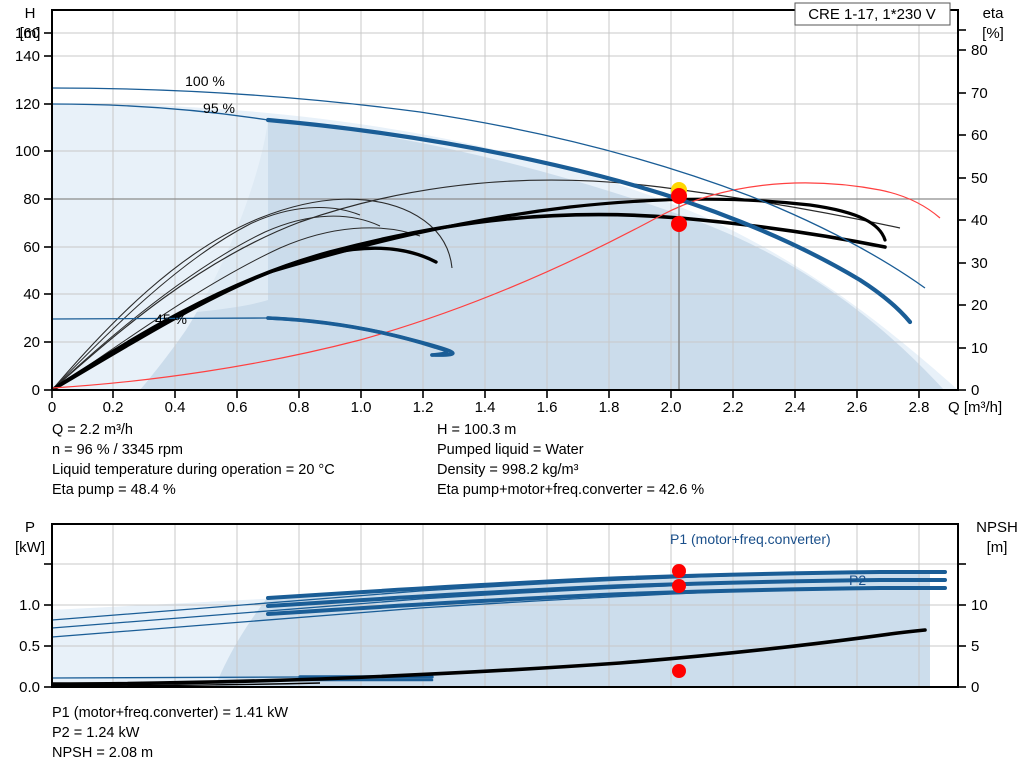 This screenshot has height=781, width=1024. What do you see at coordinates (979, 93) in the screenshot?
I see `eta-tick-70: 70` at bounding box center [979, 93].